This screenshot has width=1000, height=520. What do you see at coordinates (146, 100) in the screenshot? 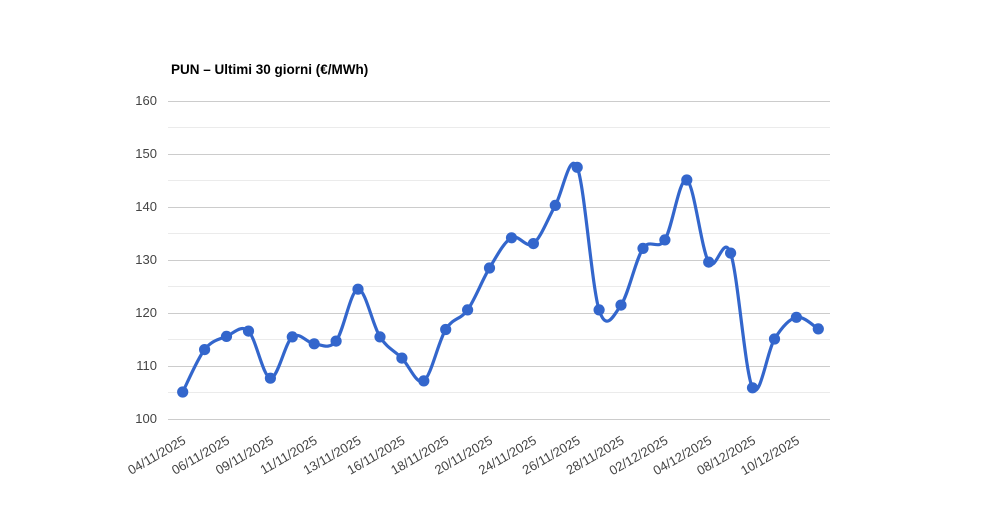
I see `y-axis-tick-label: 160` at bounding box center [146, 100].